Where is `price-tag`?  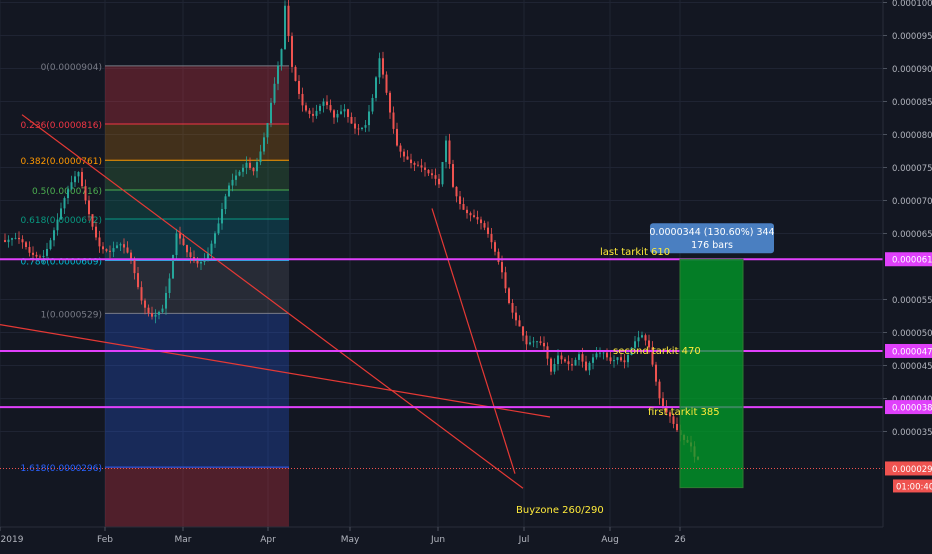 price-tag is located at coordinates (908, 407).